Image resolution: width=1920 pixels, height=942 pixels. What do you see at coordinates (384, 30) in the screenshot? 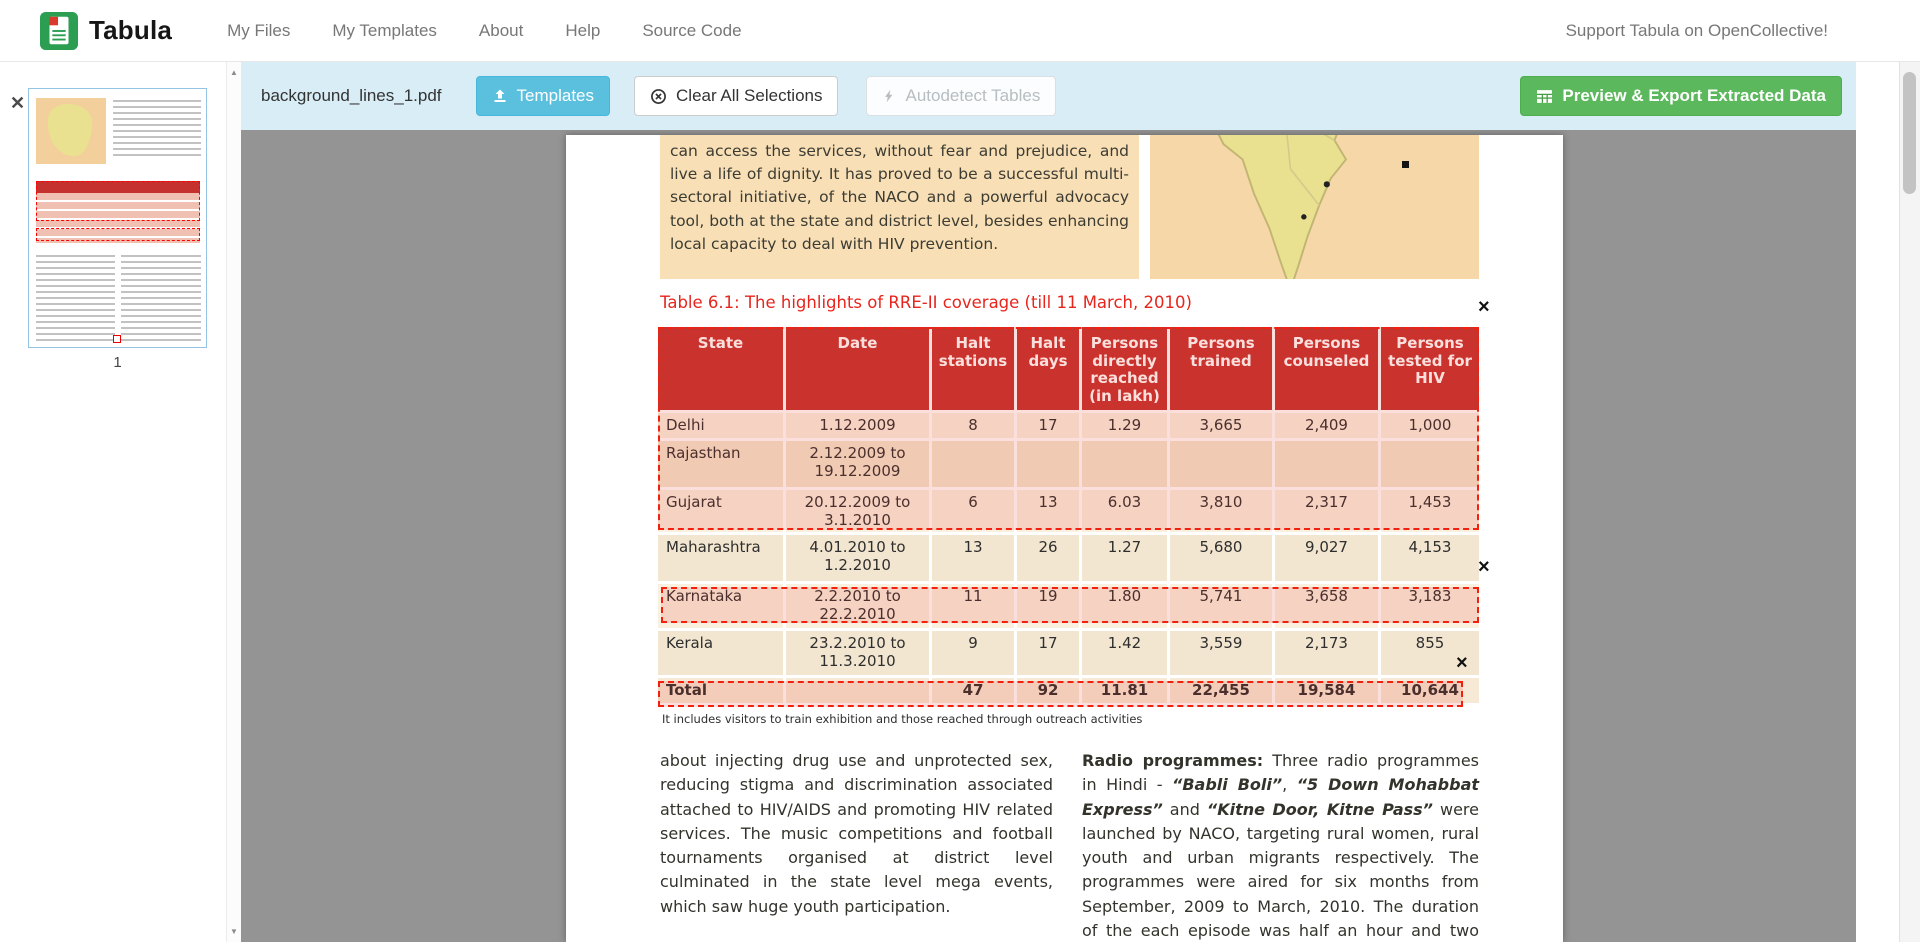
I see `nav-my-templates: My Templates` at bounding box center [384, 30].